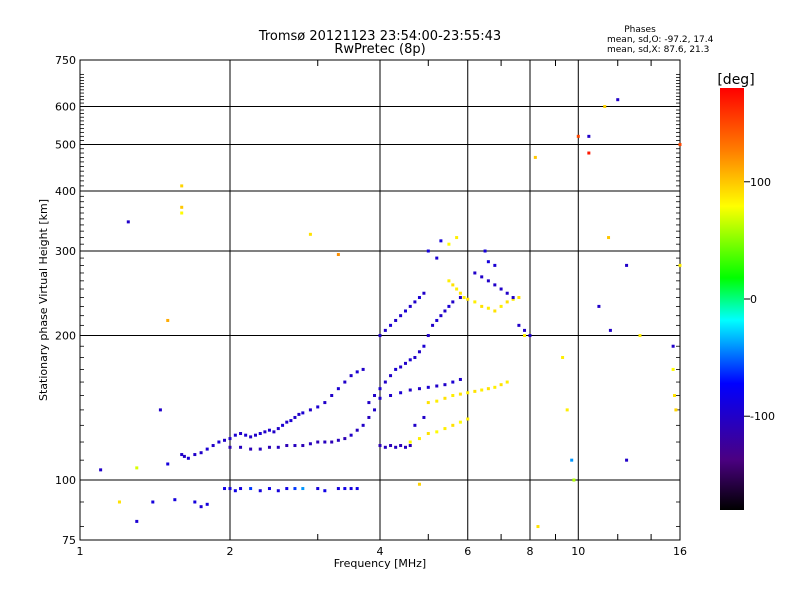 The image size is (800, 600). What do you see at coordinates (65, 251) in the screenshot?
I see `y-tick-label: 300` at bounding box center [65, 251].